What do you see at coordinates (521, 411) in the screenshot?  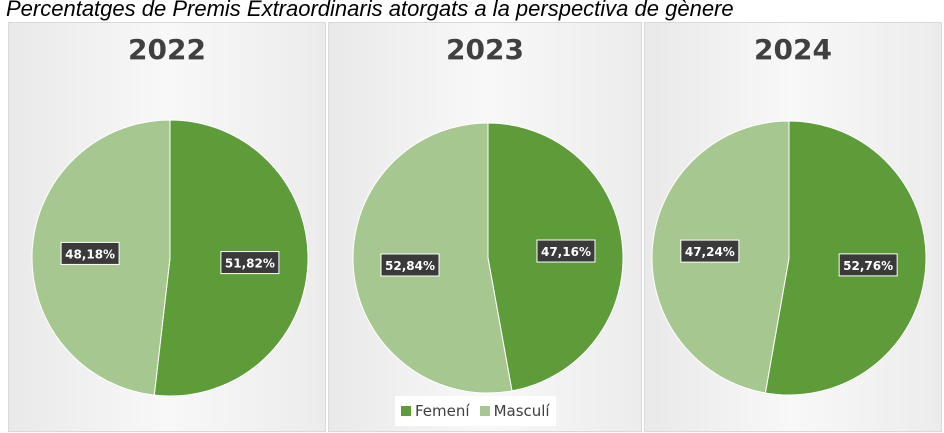 I see `legend-label: Masculí` at bounding box center [521, 411].